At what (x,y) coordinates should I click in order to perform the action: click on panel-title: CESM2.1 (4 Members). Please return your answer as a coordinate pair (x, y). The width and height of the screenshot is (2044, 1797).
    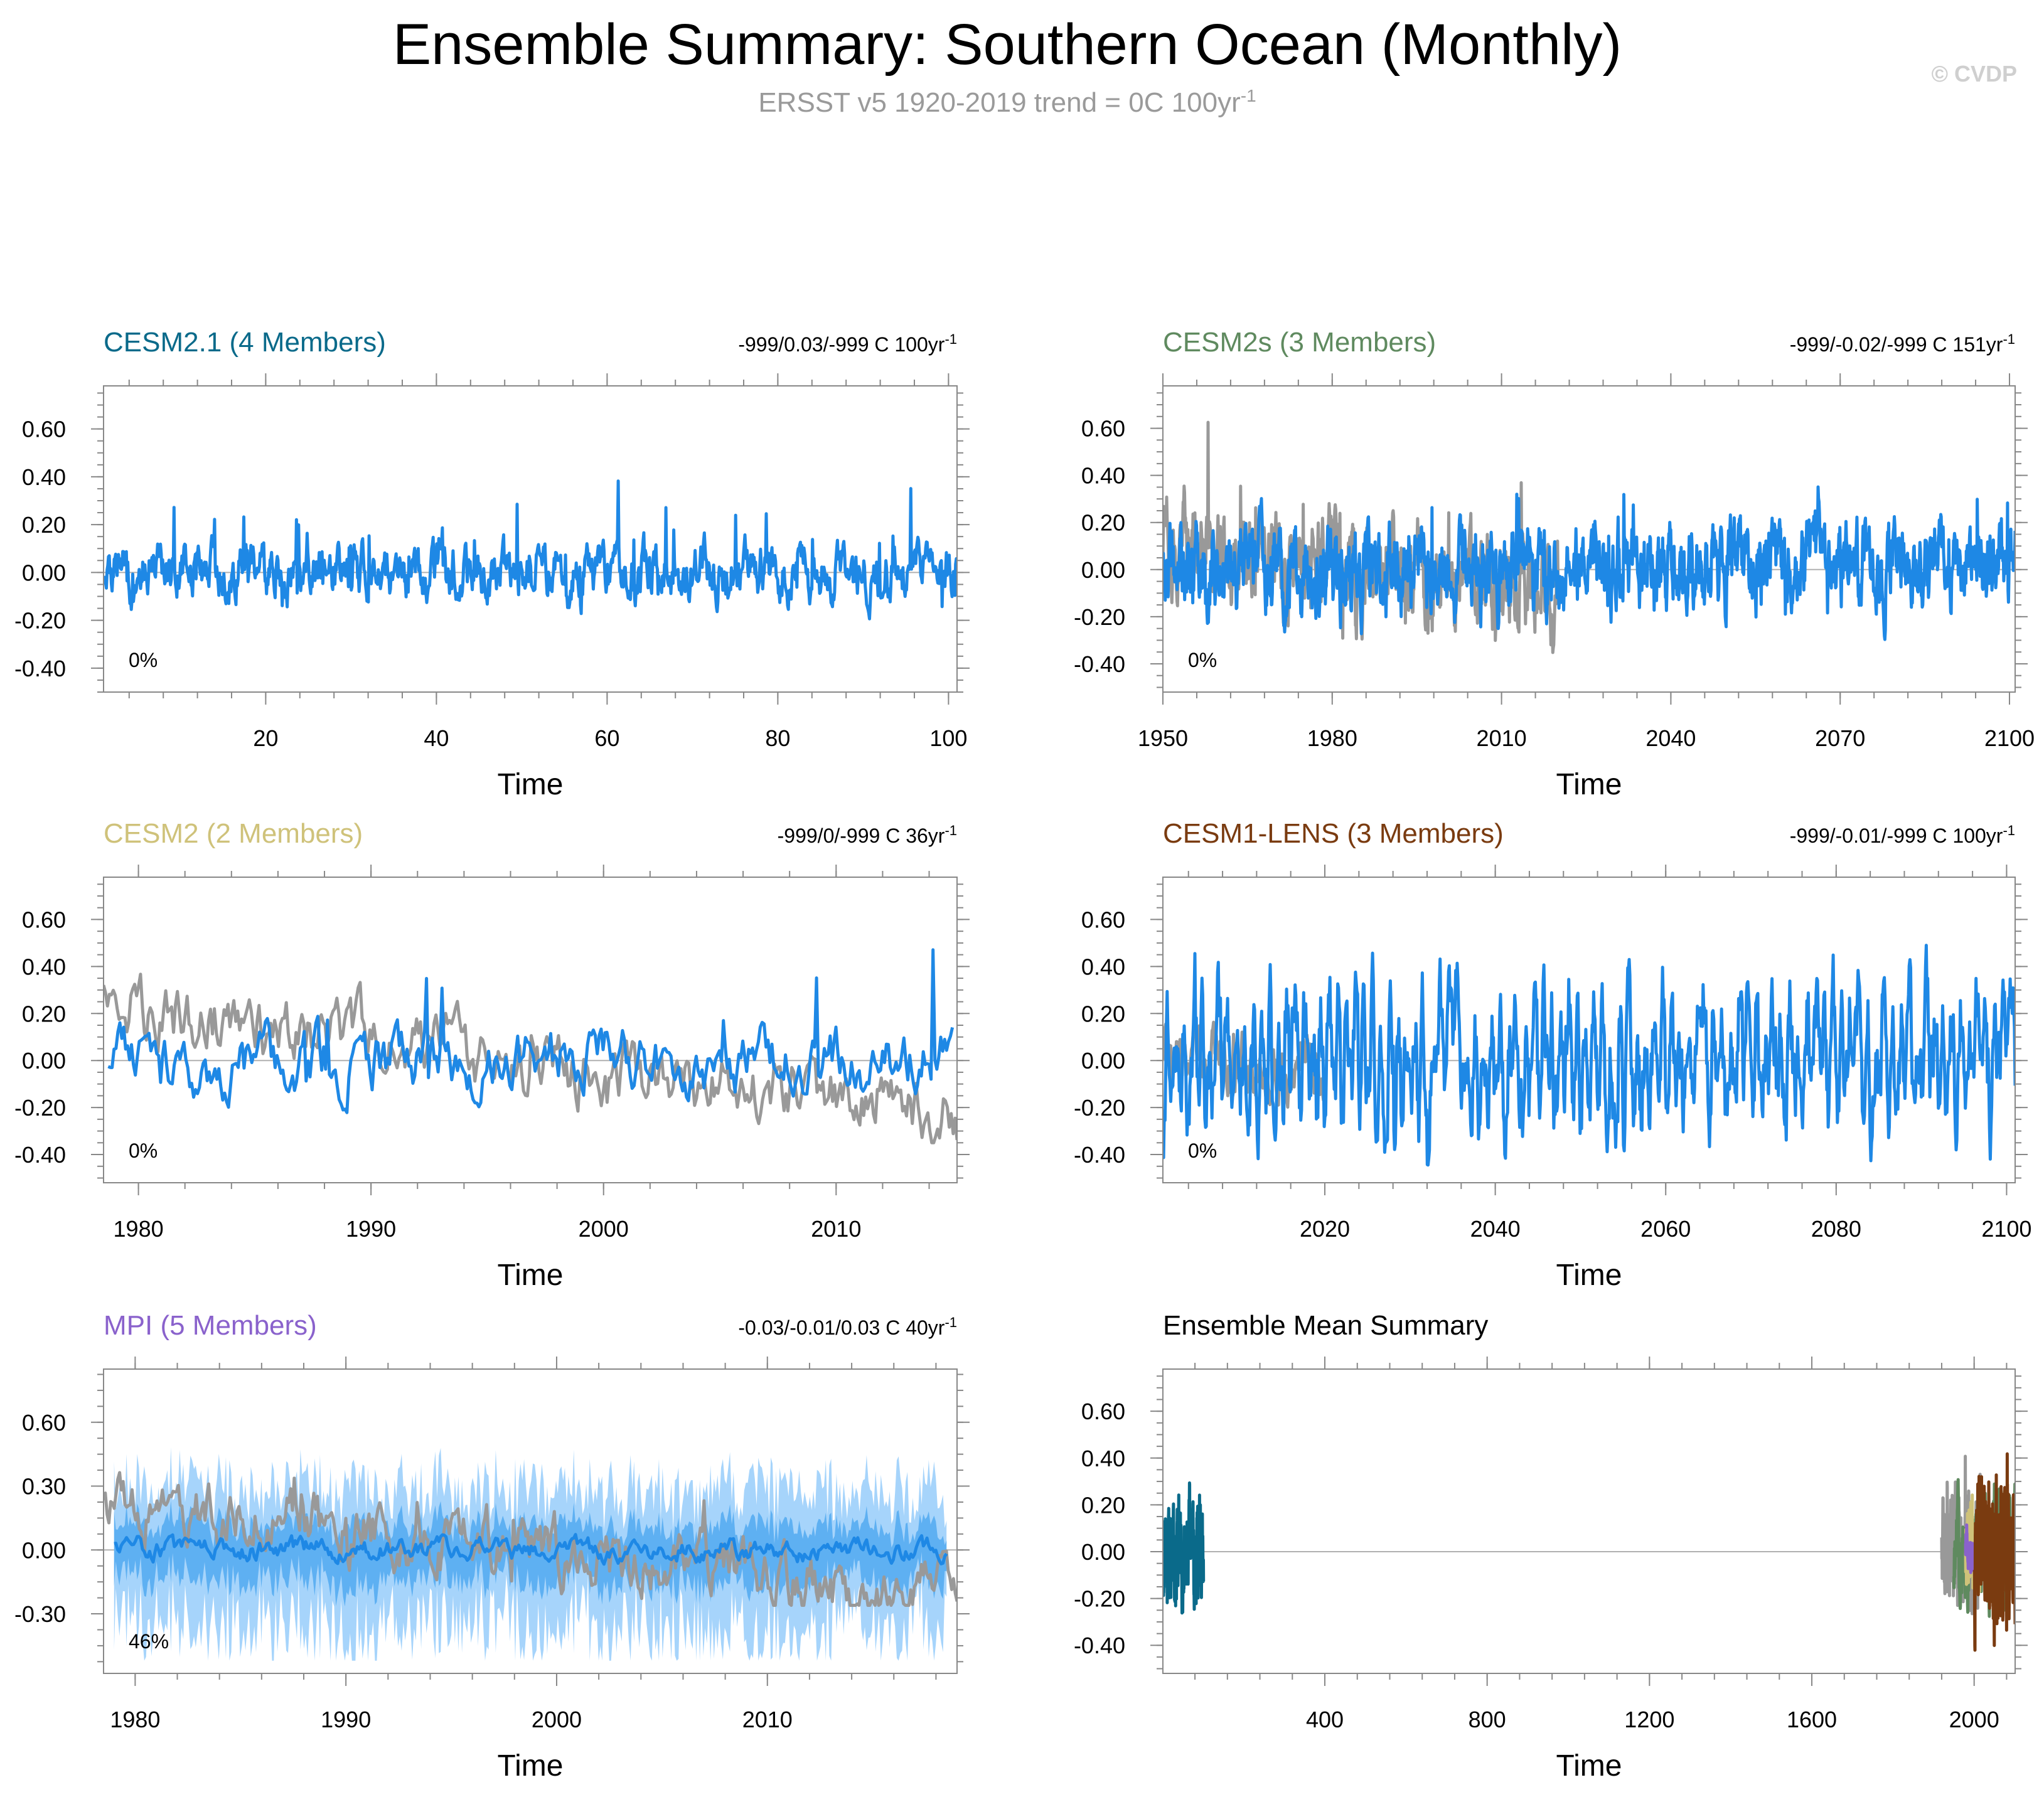
    Looking at the image, I should click on (245, 342).